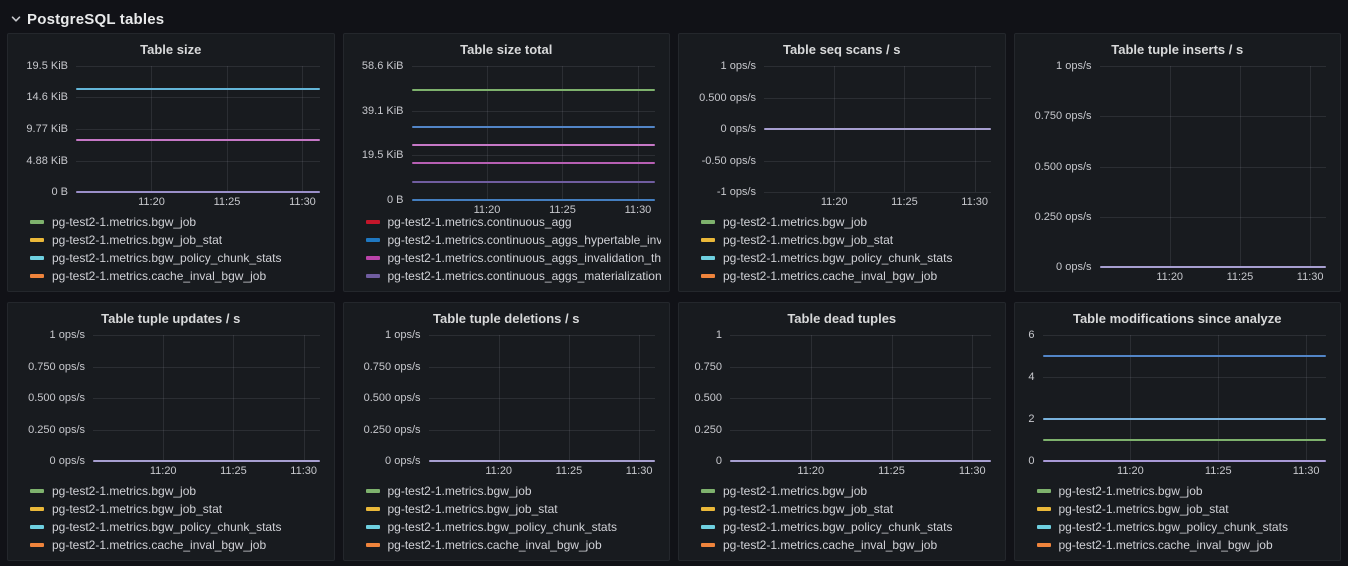 The height and width of the screenshot is (566, 1348). I want to click on panel-title: Table tuple deletions / s, so click(506, 318).